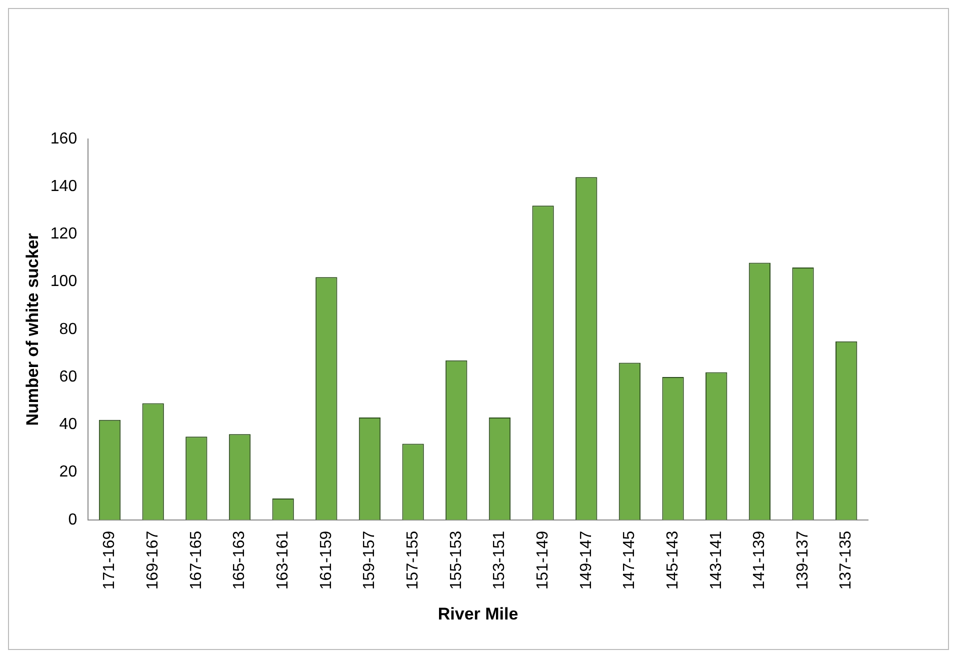  Describe the element at coordinates (64, 139) in the screenshot. I see `y-tick-label: 160` at that location.